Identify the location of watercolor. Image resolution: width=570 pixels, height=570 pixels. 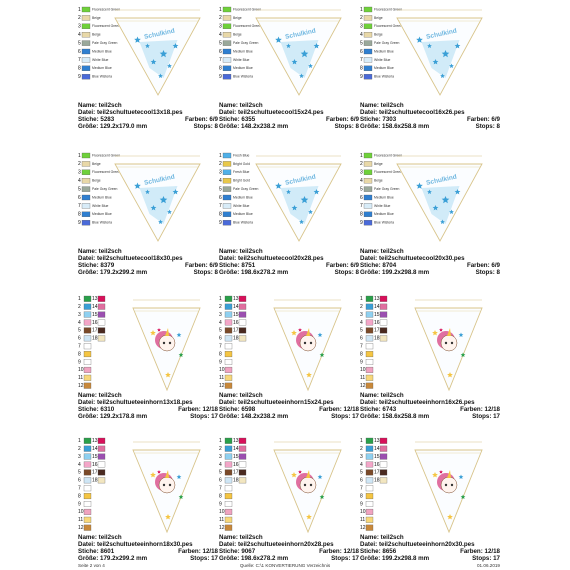
(440, 205).